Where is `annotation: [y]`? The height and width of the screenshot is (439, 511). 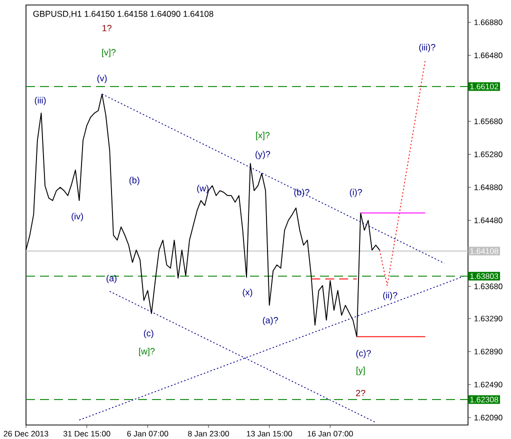 annotation: [y] is located at coordinates (360, 371).